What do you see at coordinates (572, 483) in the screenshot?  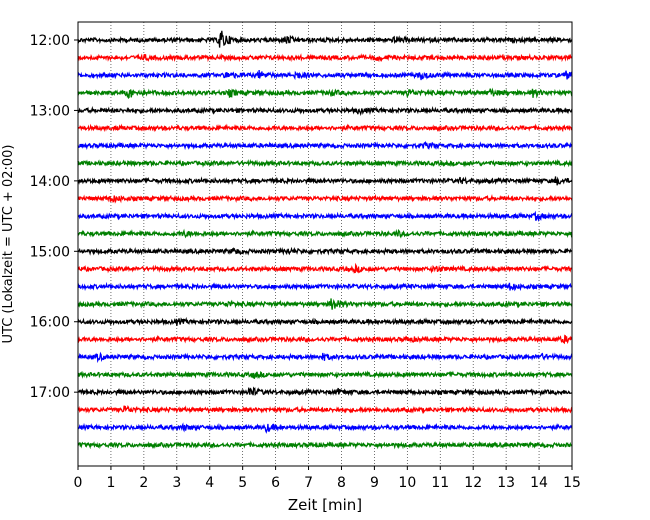 I see `x-tick-label: 15` at bounding box center [572, 483].